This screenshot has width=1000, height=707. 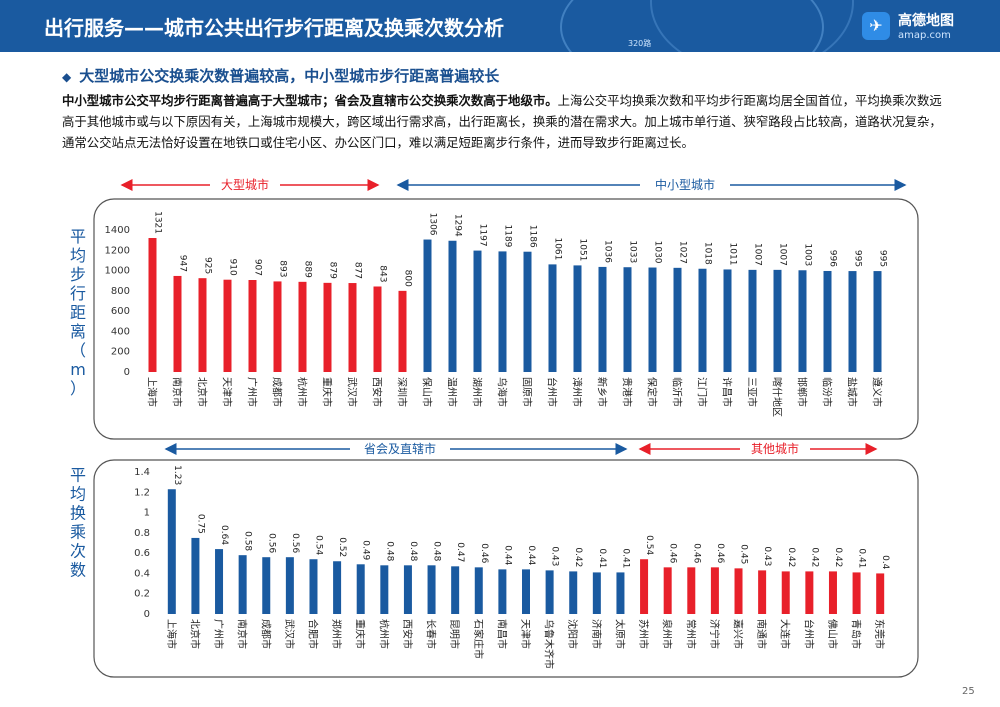 I want to click on category-label: 漳州市, so click(x=577, y=392).